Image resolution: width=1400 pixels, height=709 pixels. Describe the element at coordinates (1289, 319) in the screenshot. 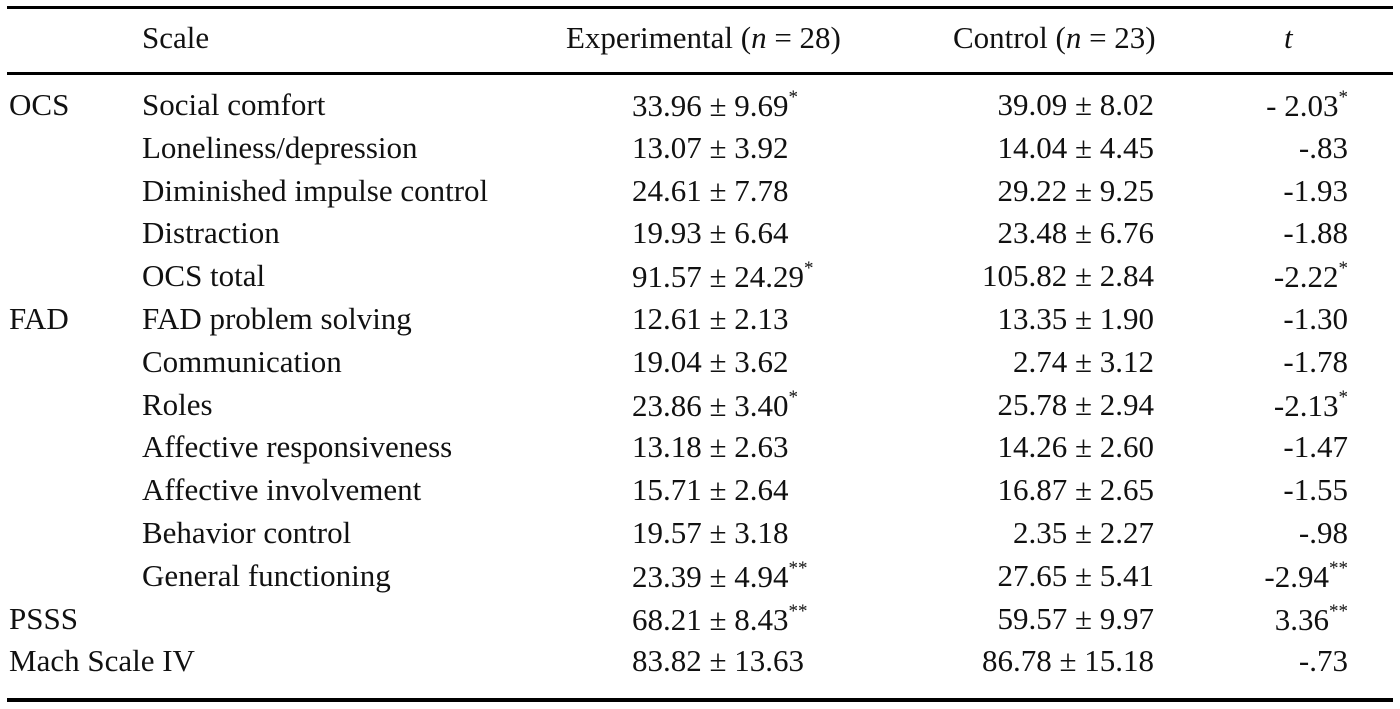

I see `t-value: -1.30` at that location.